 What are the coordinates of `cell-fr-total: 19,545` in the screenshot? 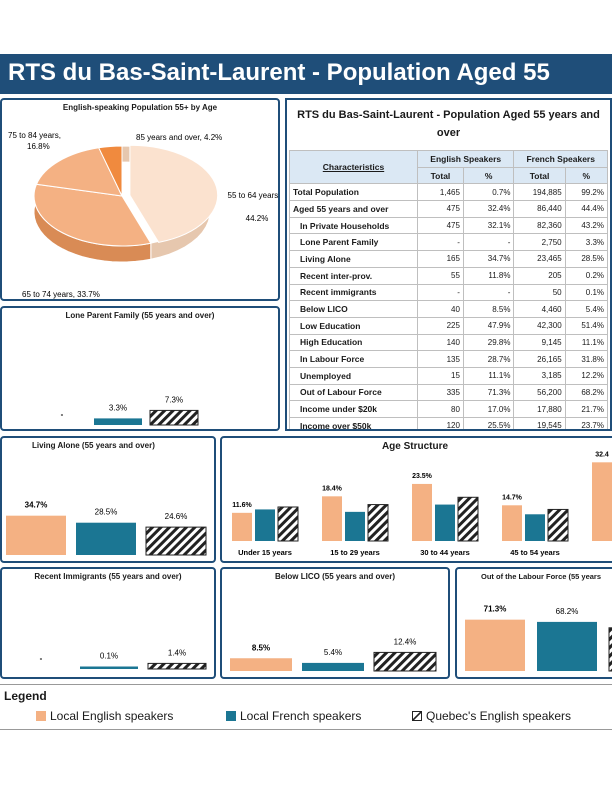 It's located at (539, 423).